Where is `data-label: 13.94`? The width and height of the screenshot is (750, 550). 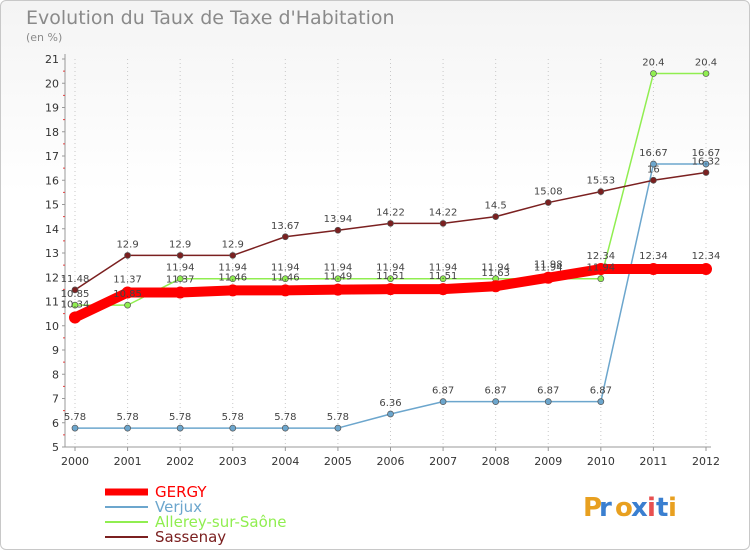
data-label: 13.94 is located at coordinates (338, 219).